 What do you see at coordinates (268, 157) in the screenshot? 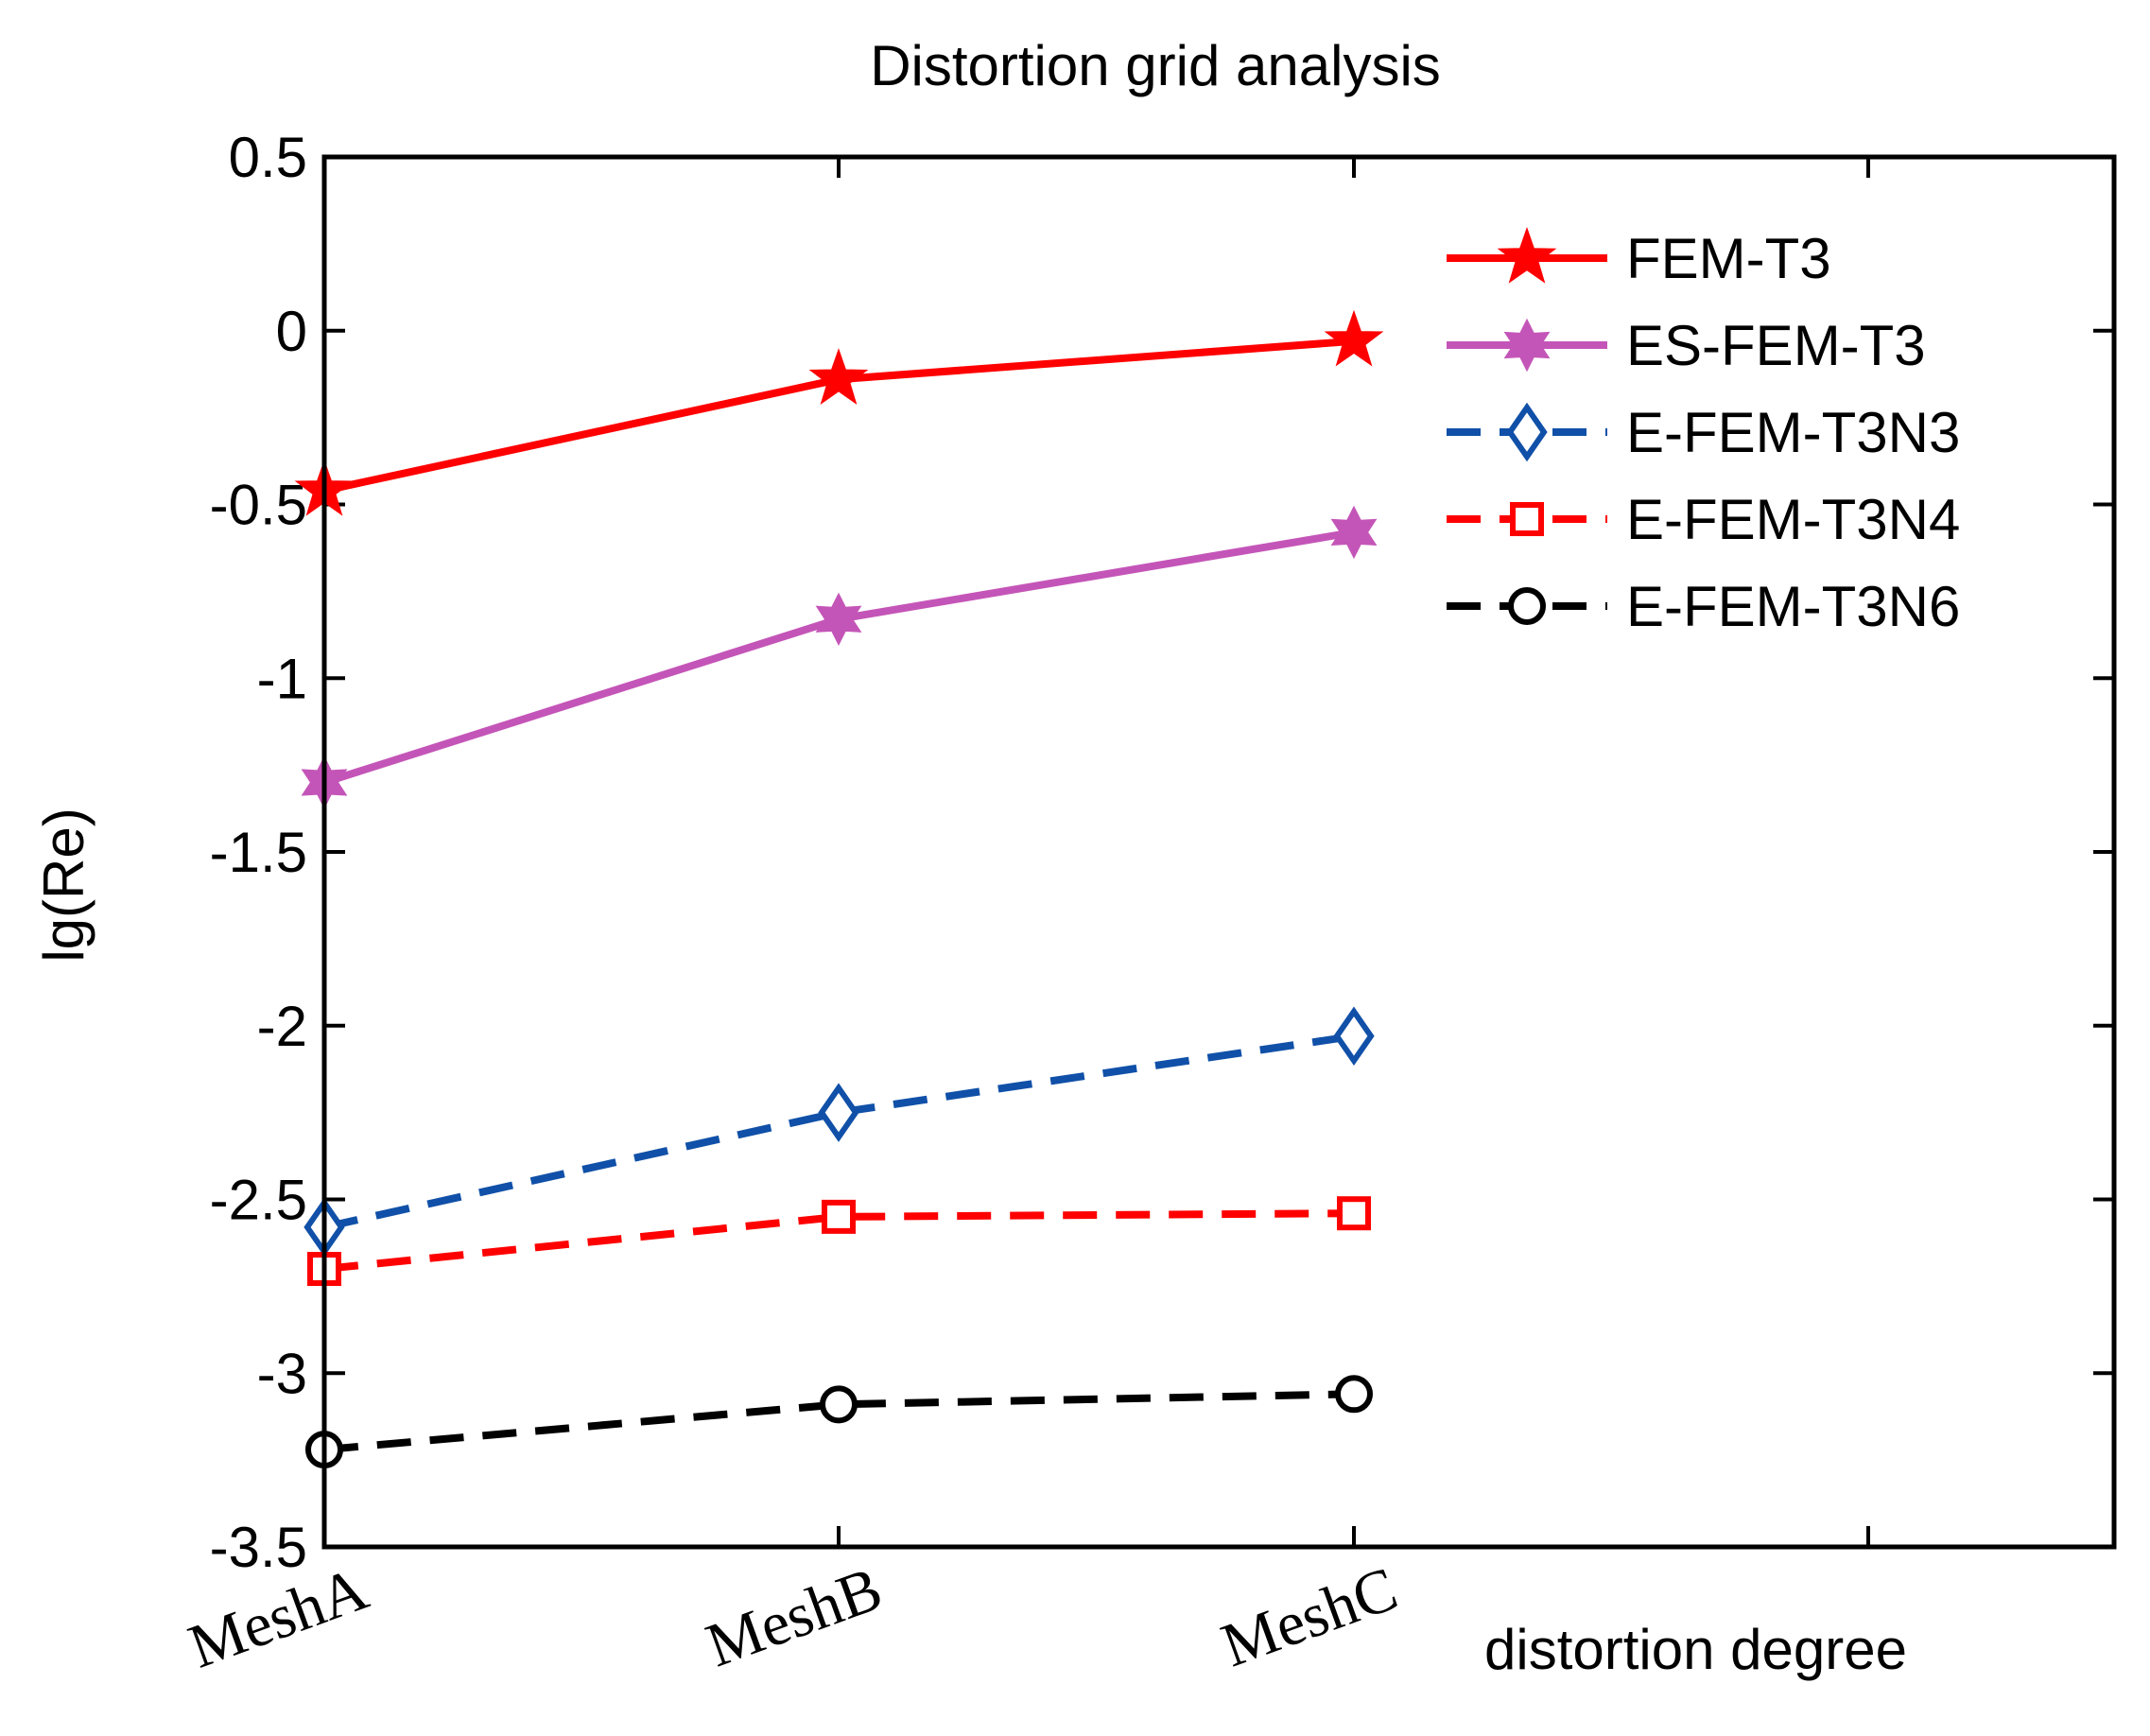
I see `y-tick-label: 0.5` at bounding box center [268, 157].